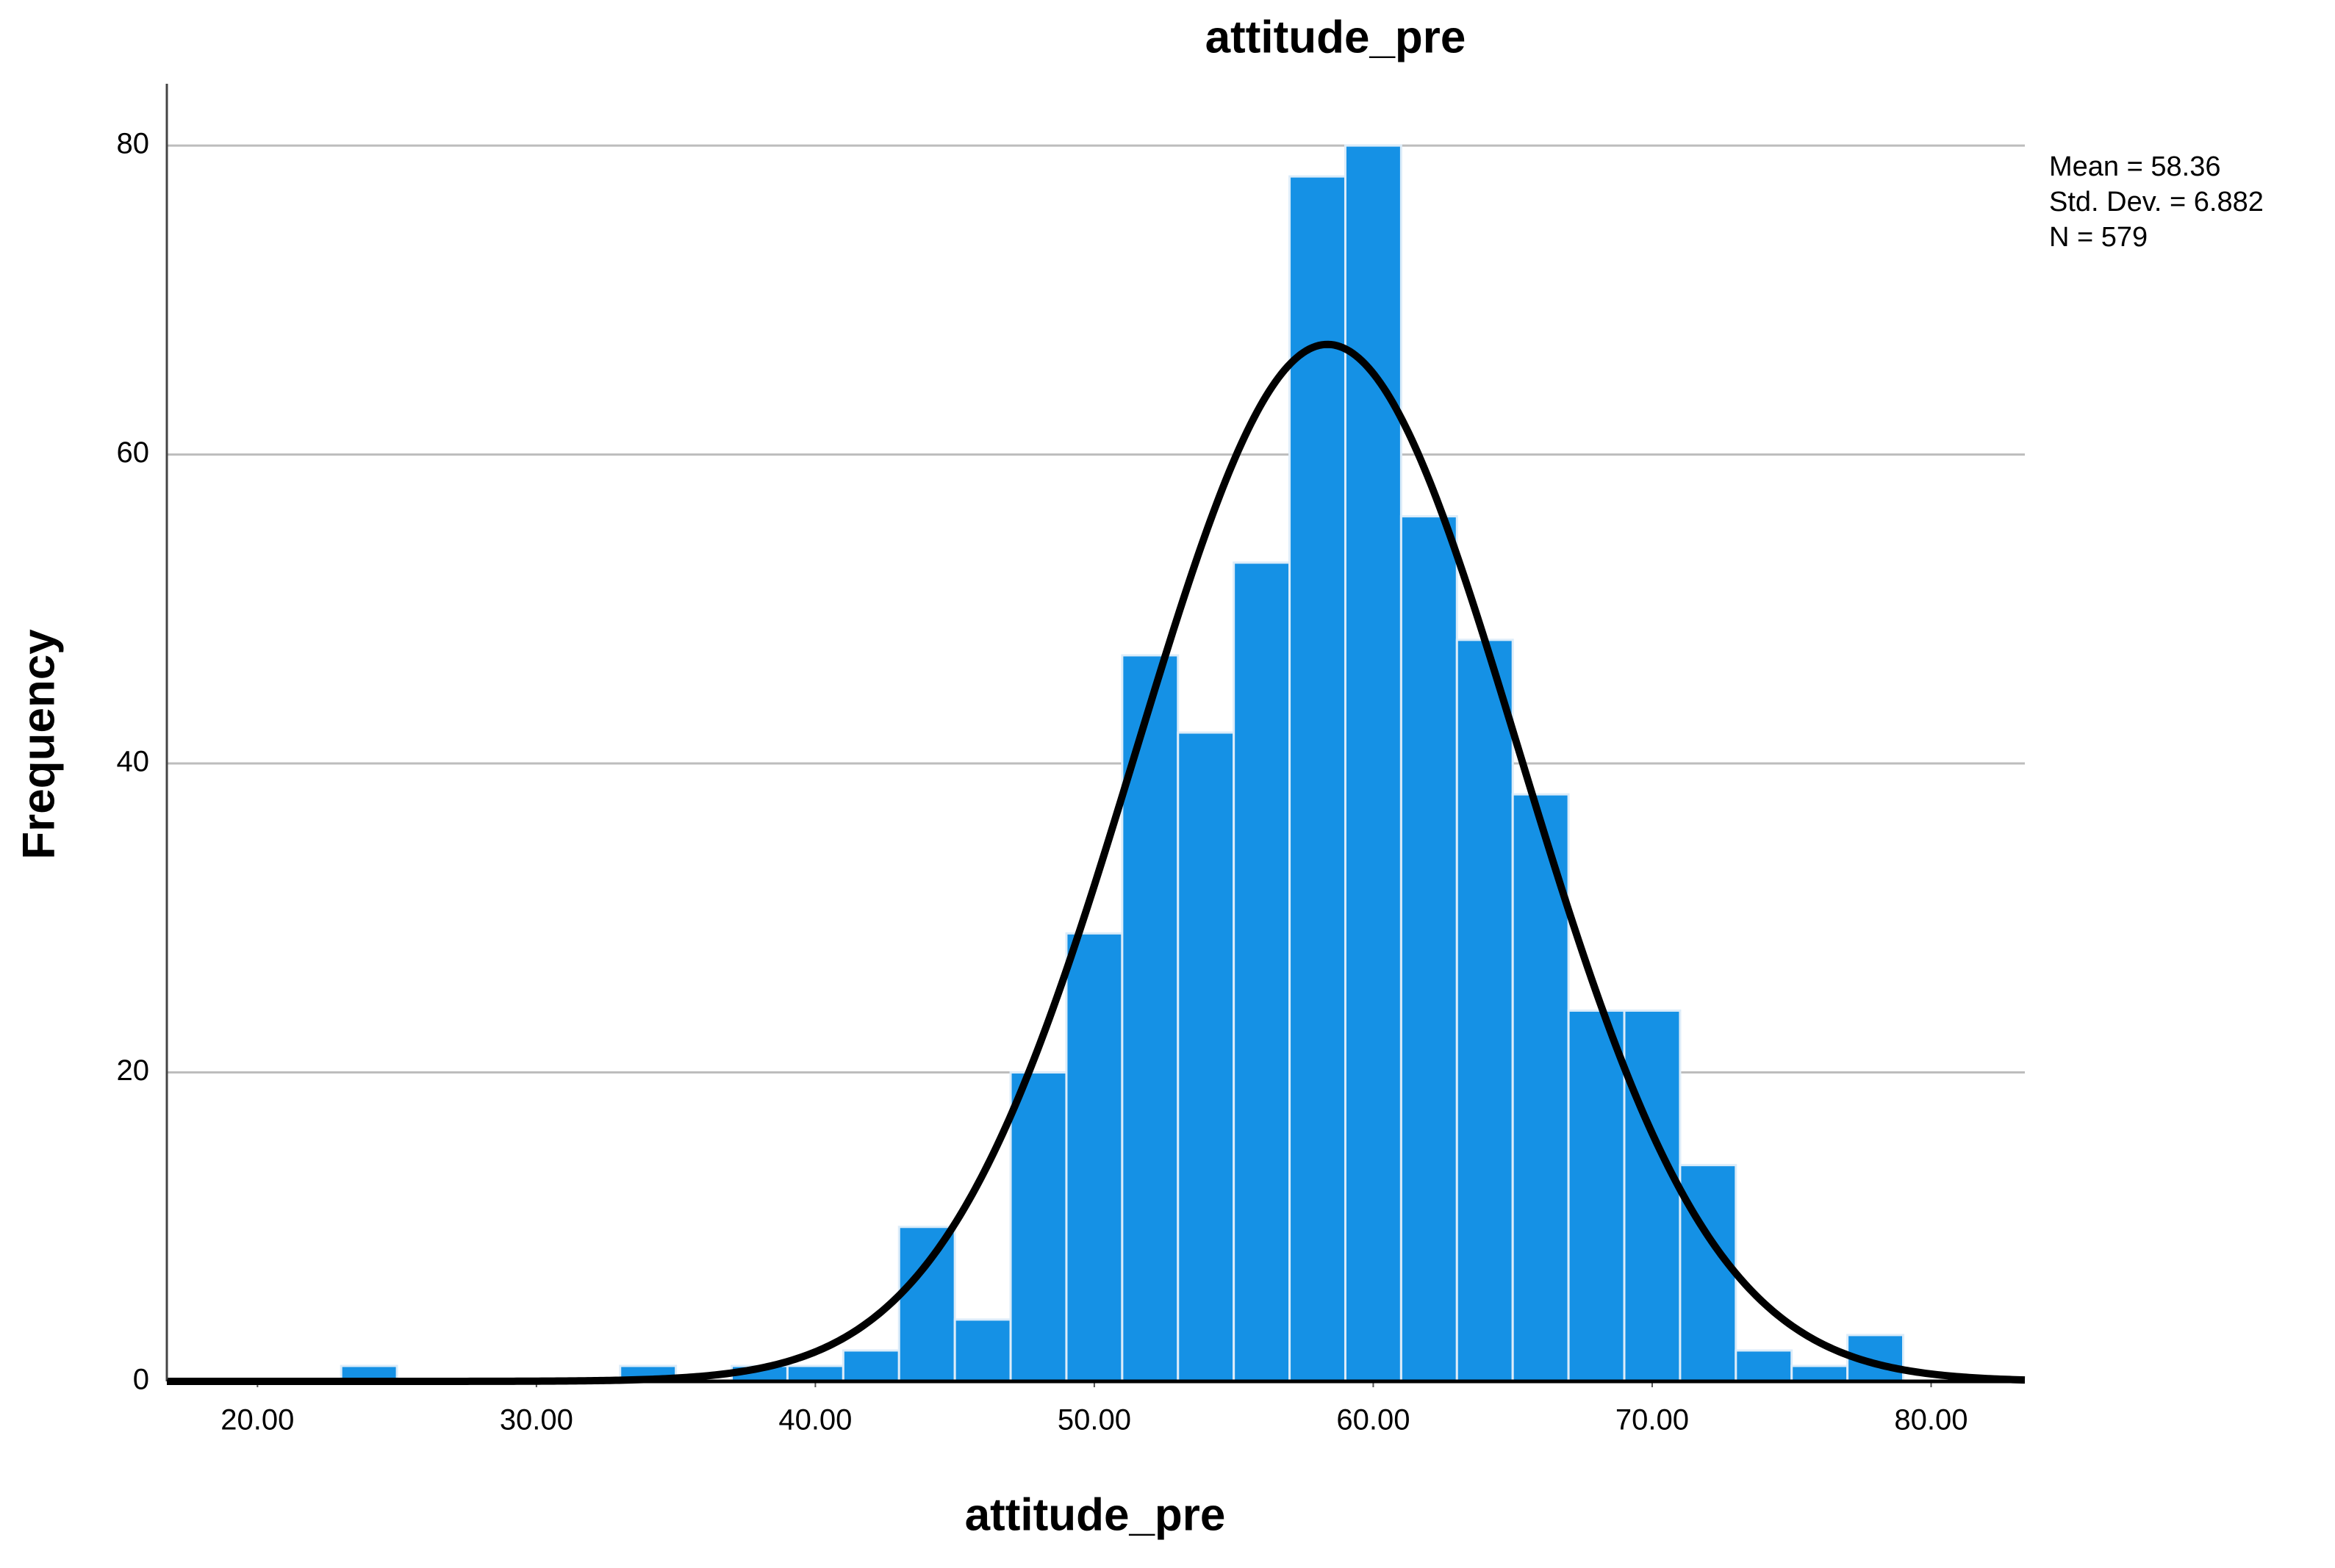  Describe the element at coordinates (2135, 167) in the screenshot. I see `stat-label: Mean = 58.36` at that location.